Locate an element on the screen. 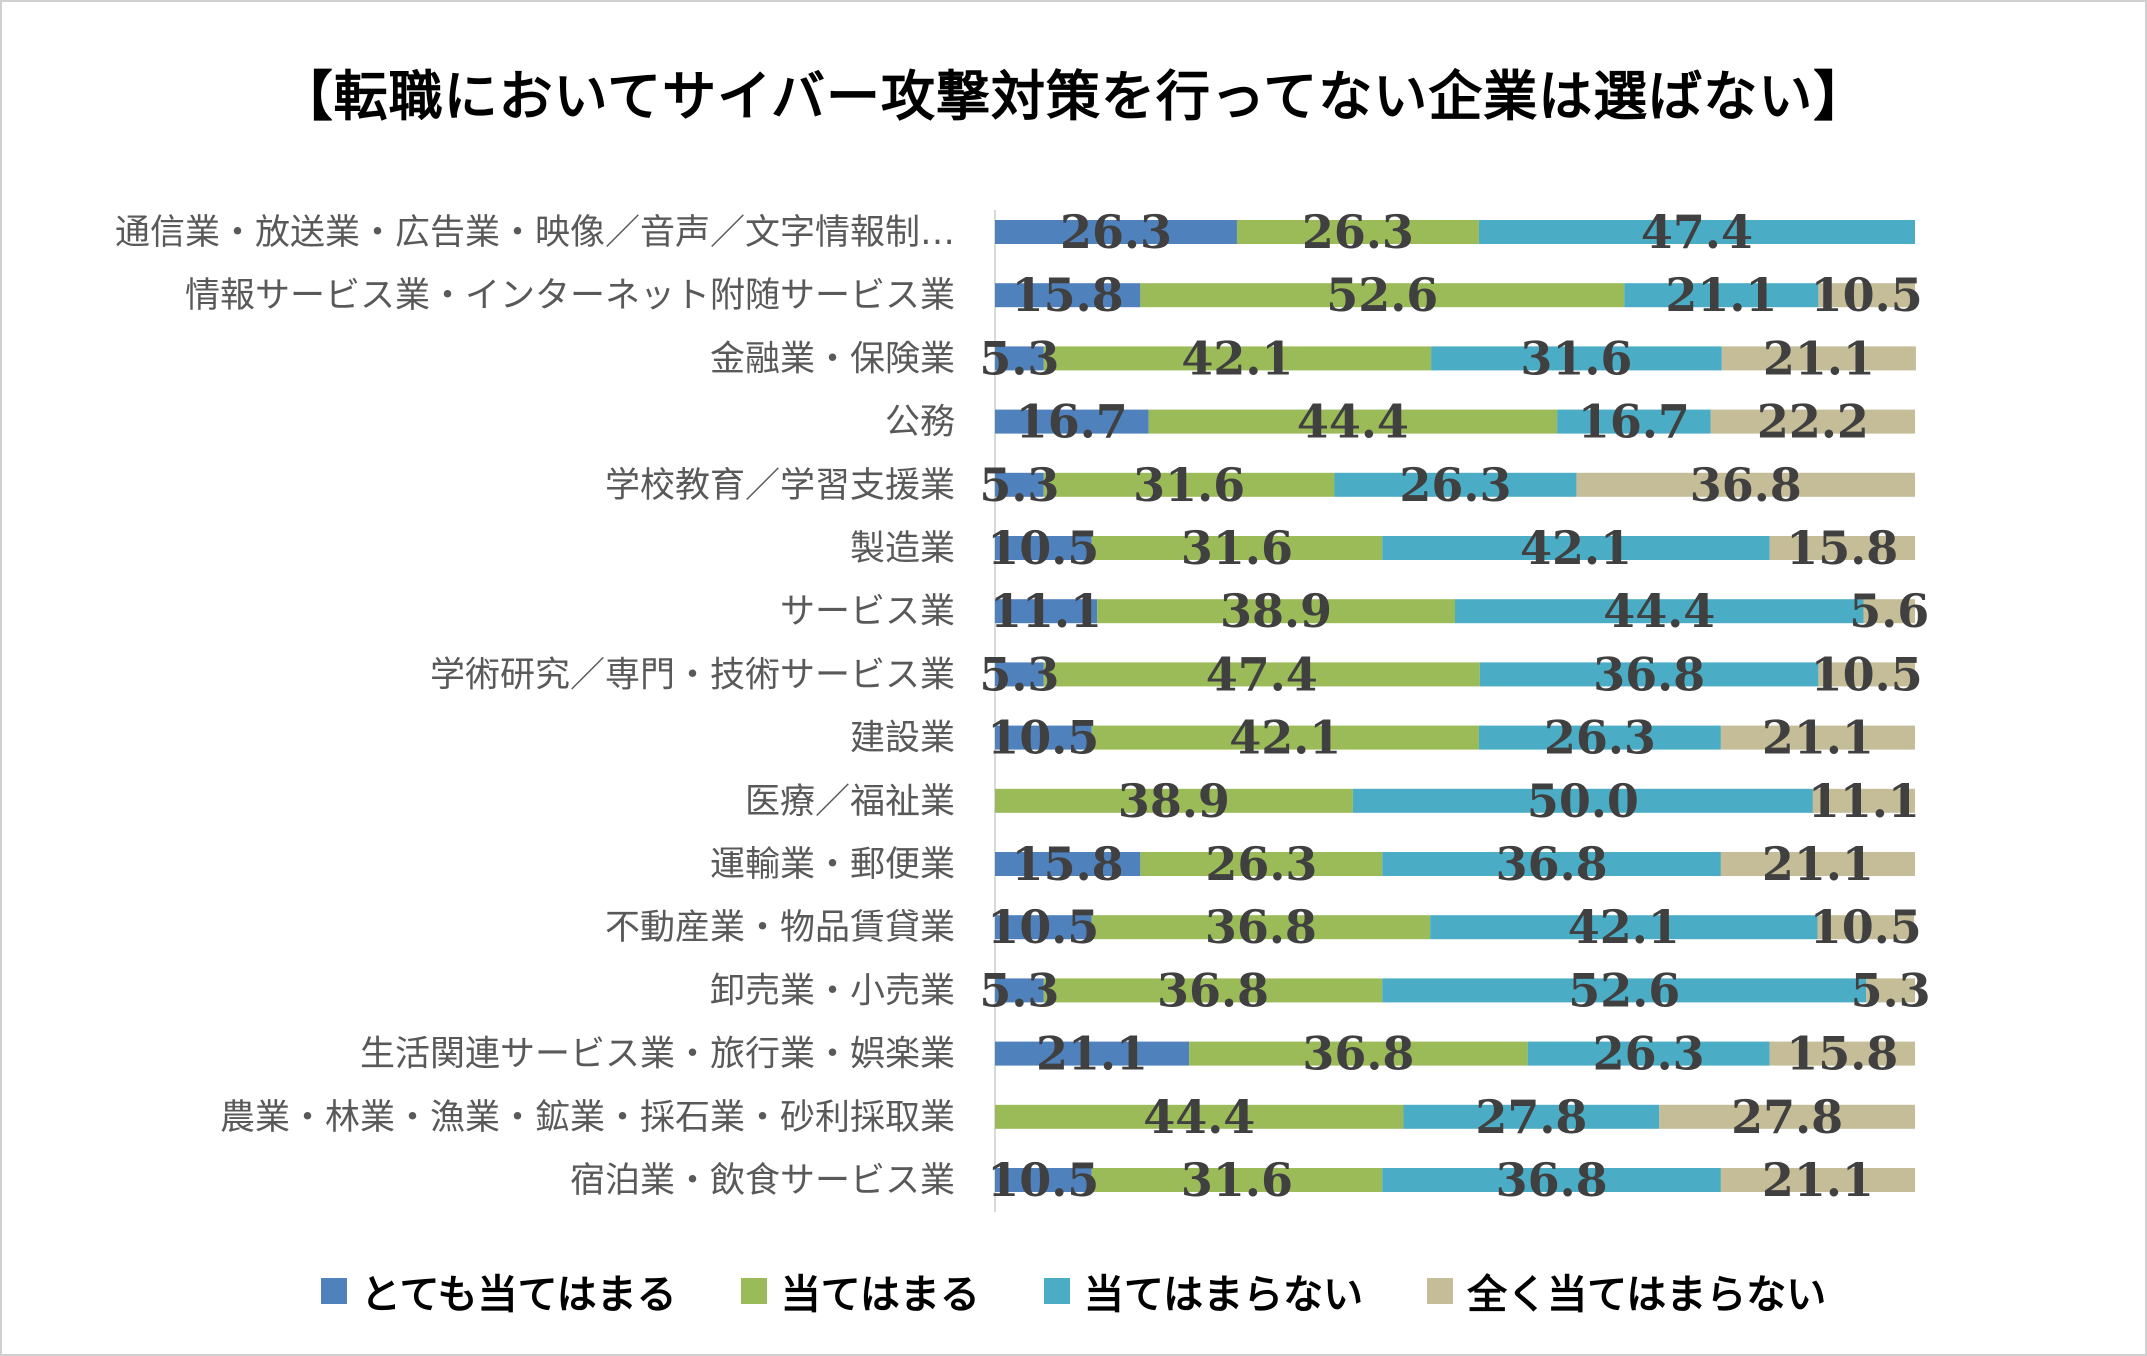 The width and height of the screenshot is (2147, 1356). legend-item: 当てはまらない is located at coordinates (1203, 1291).